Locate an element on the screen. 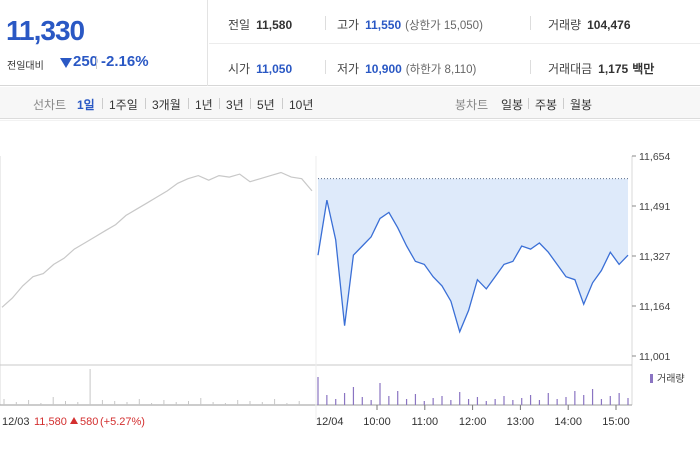  stat-label: 시가 is located at coordinates (239, 69).